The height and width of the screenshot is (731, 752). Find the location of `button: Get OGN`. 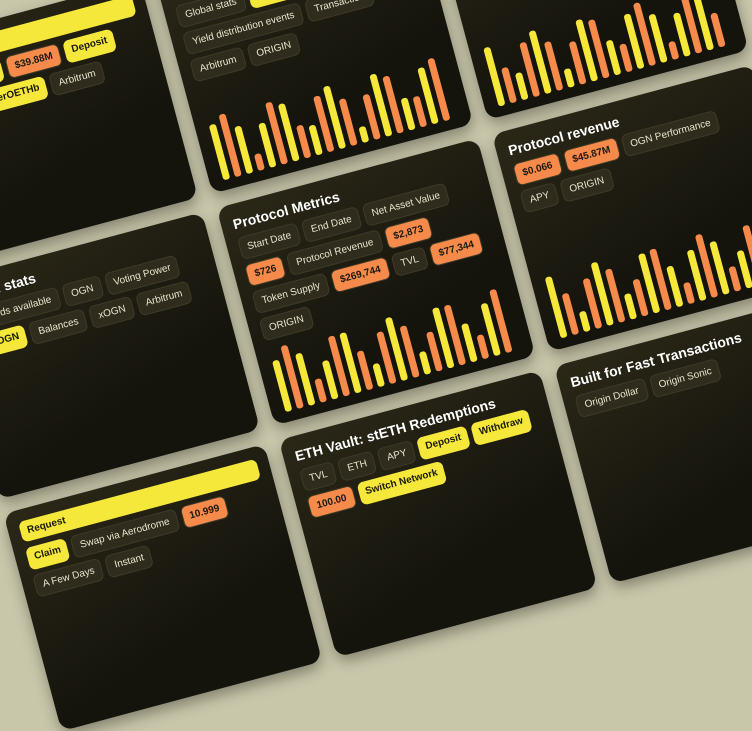

button: Get OGN is located at coordinates (14, 342).